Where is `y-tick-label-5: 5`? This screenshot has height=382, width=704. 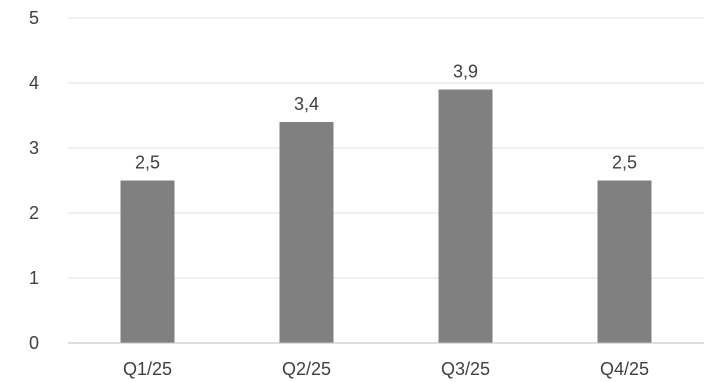 y-tick-label-5: 5 is located at coordinates (34, 18).